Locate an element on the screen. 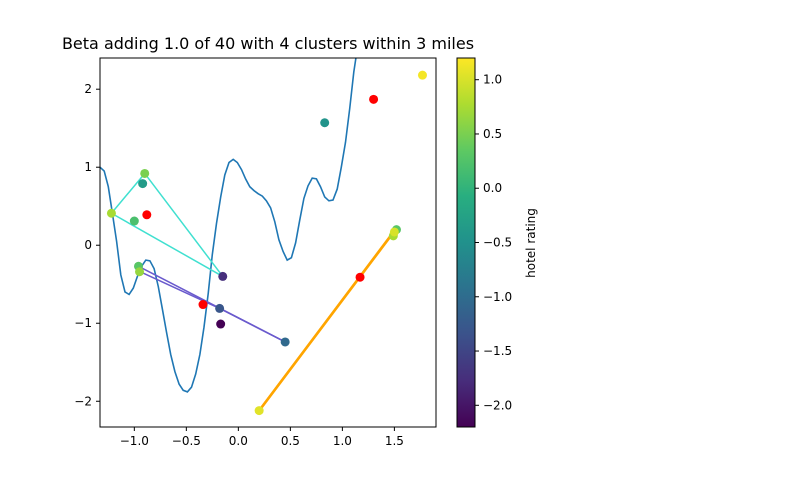 This screenshot has width=800, height=480. colorbar-tick-label: −0.5 is located at coordinates (497, 243).